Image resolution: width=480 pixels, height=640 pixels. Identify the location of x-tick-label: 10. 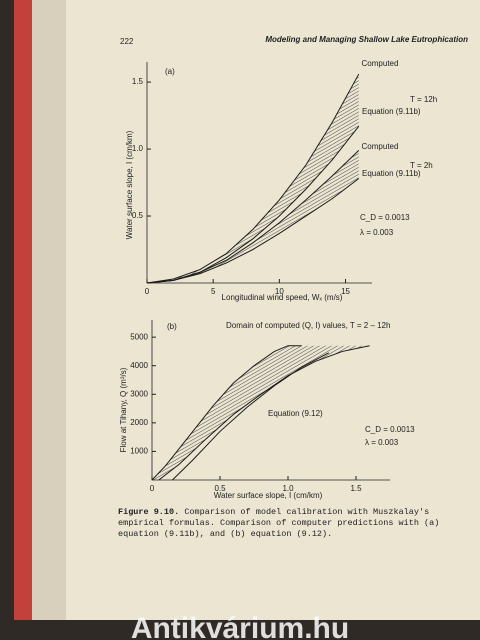
(279, 291).